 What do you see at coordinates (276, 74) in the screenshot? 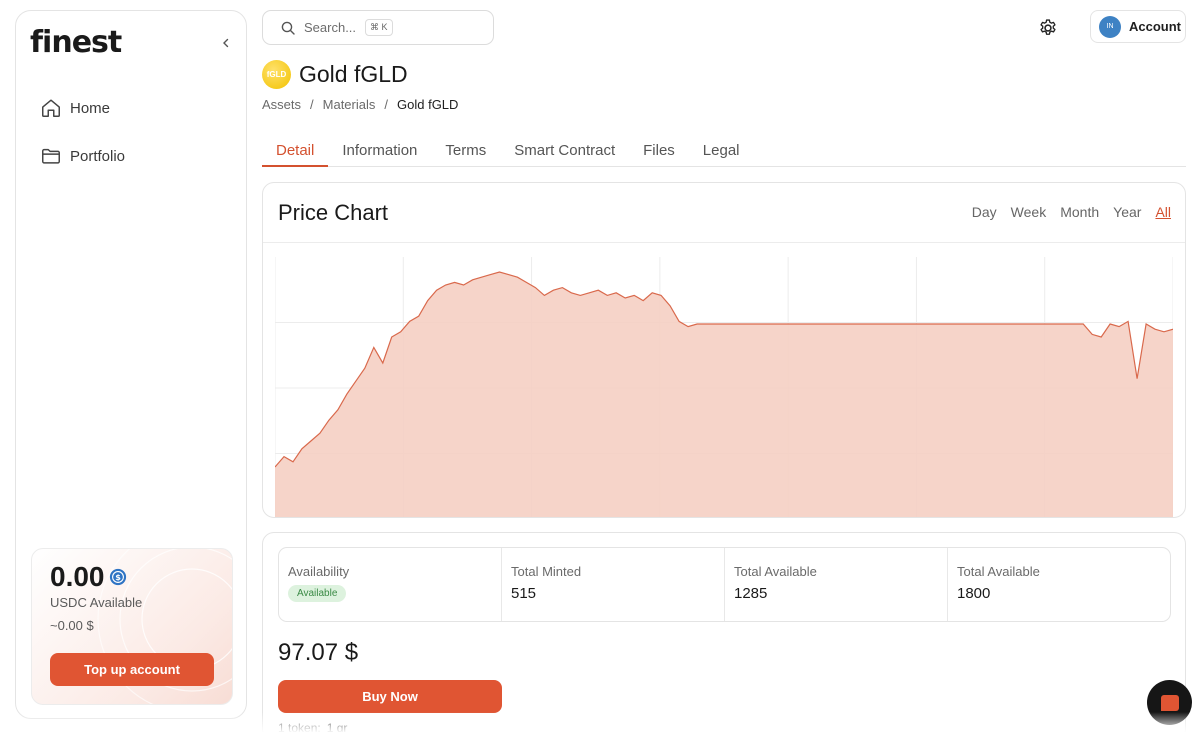
I see `gold-token-logo: fGLD` at bounding box center [276, 74].